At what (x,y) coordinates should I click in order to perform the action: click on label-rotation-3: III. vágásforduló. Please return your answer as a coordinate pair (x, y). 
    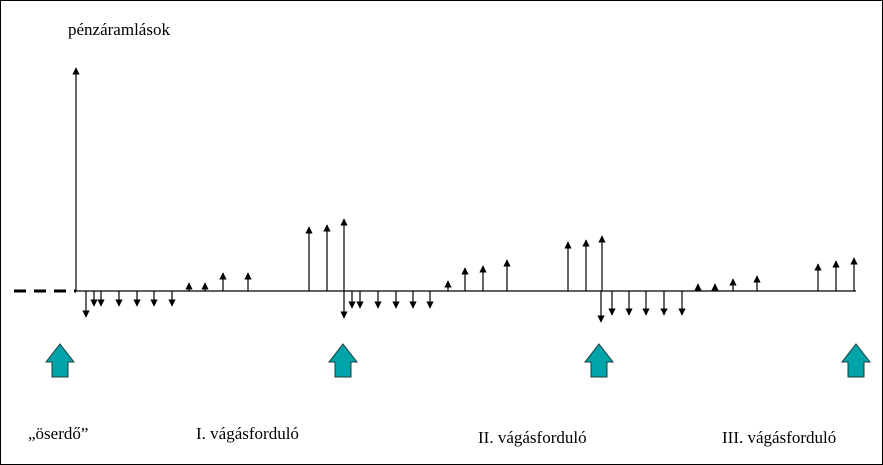
    Looking at the image, I should click on (779, 437).